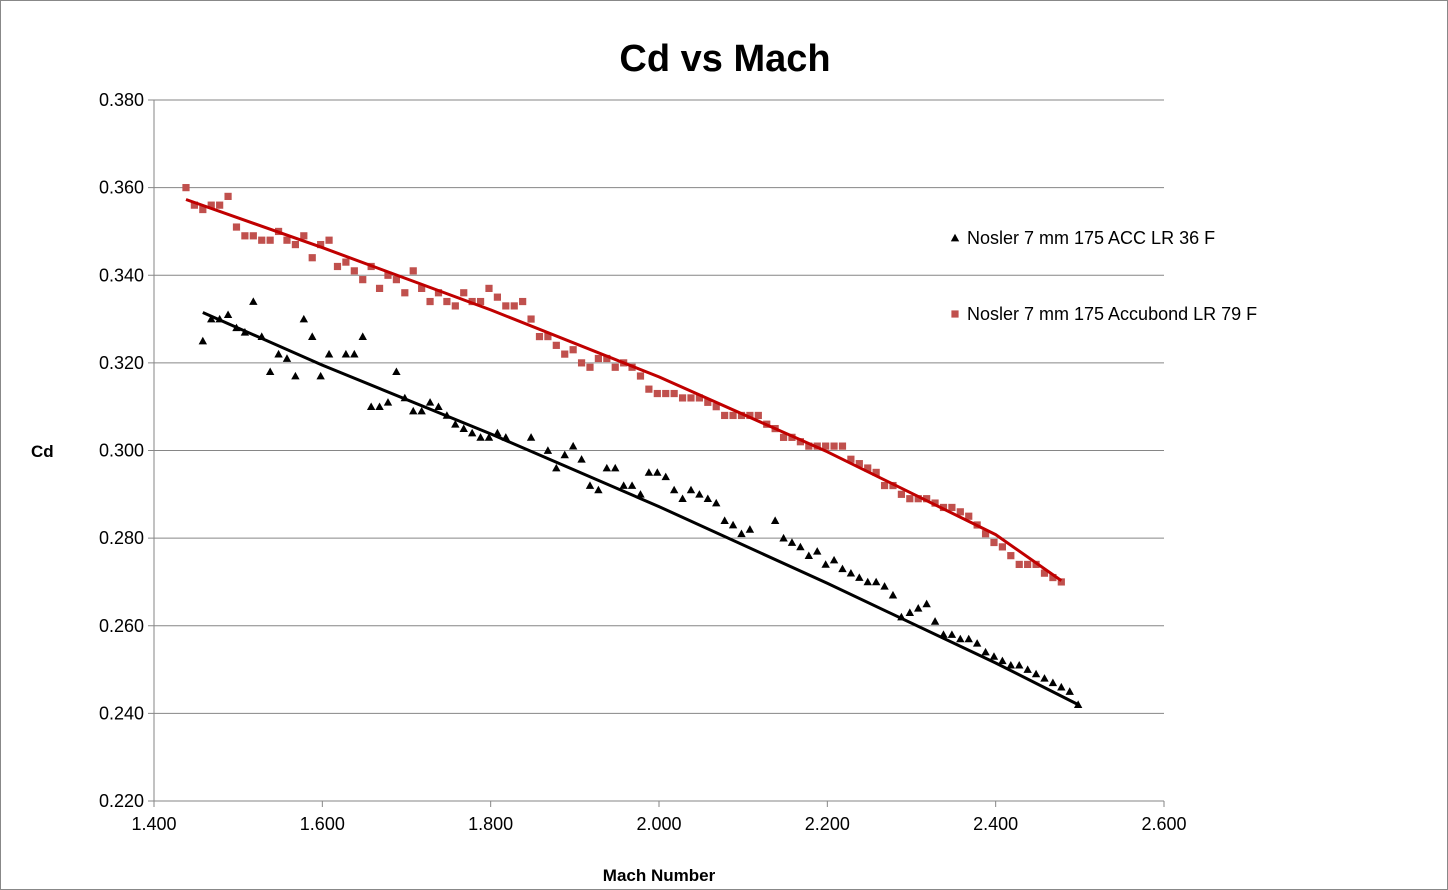 This screenshot has width=1448, height=890. Describe the element at coordinates (490, 824) in the screenshot. I see `x-tick-label: 1.800` at that location.